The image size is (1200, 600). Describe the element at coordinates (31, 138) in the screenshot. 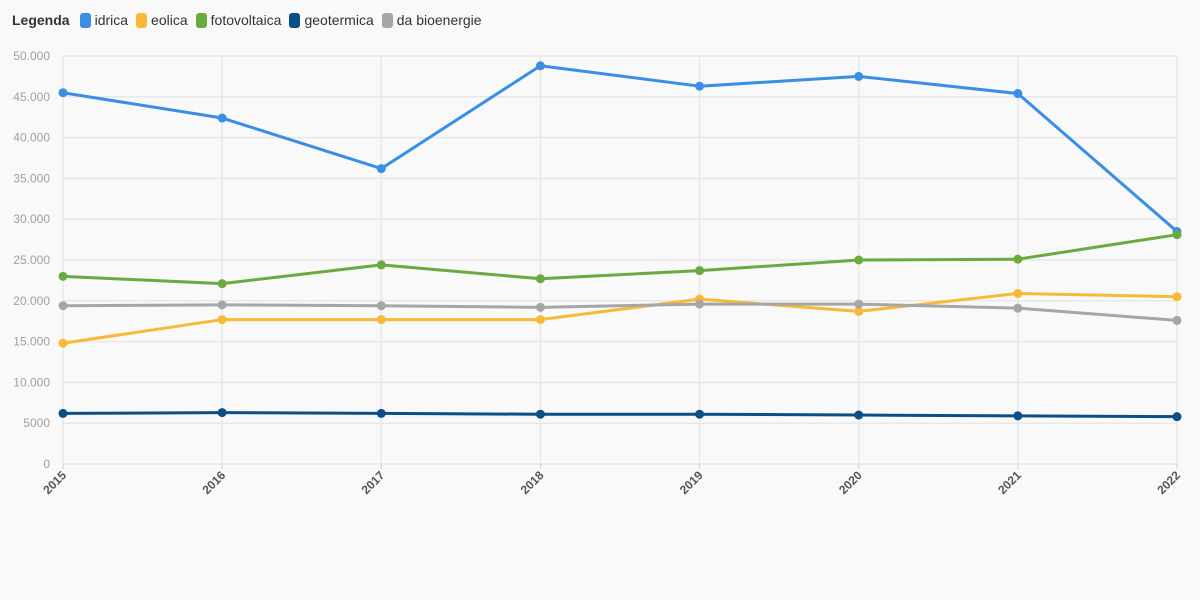

I see `y-tick-label: 40.000` at that location.